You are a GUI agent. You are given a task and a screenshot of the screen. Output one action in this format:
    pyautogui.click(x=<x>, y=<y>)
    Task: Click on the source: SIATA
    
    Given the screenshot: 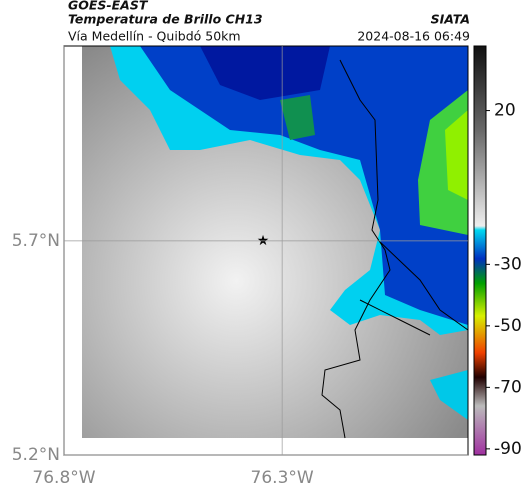 What is the action you would take?
    pyautogui.click(x=450, y=19)
    